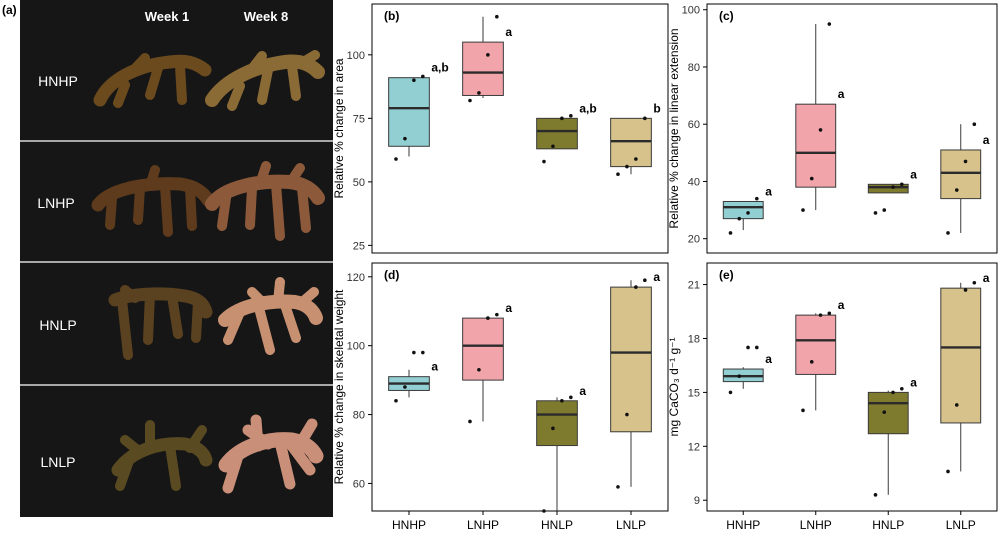 Image resolution: width=1000 pixels, height=537 pixels. What do you see at coordinates (359, 246) in the screenshot?
I see `y-tick-label: 25` at bounding box center [359, 246].